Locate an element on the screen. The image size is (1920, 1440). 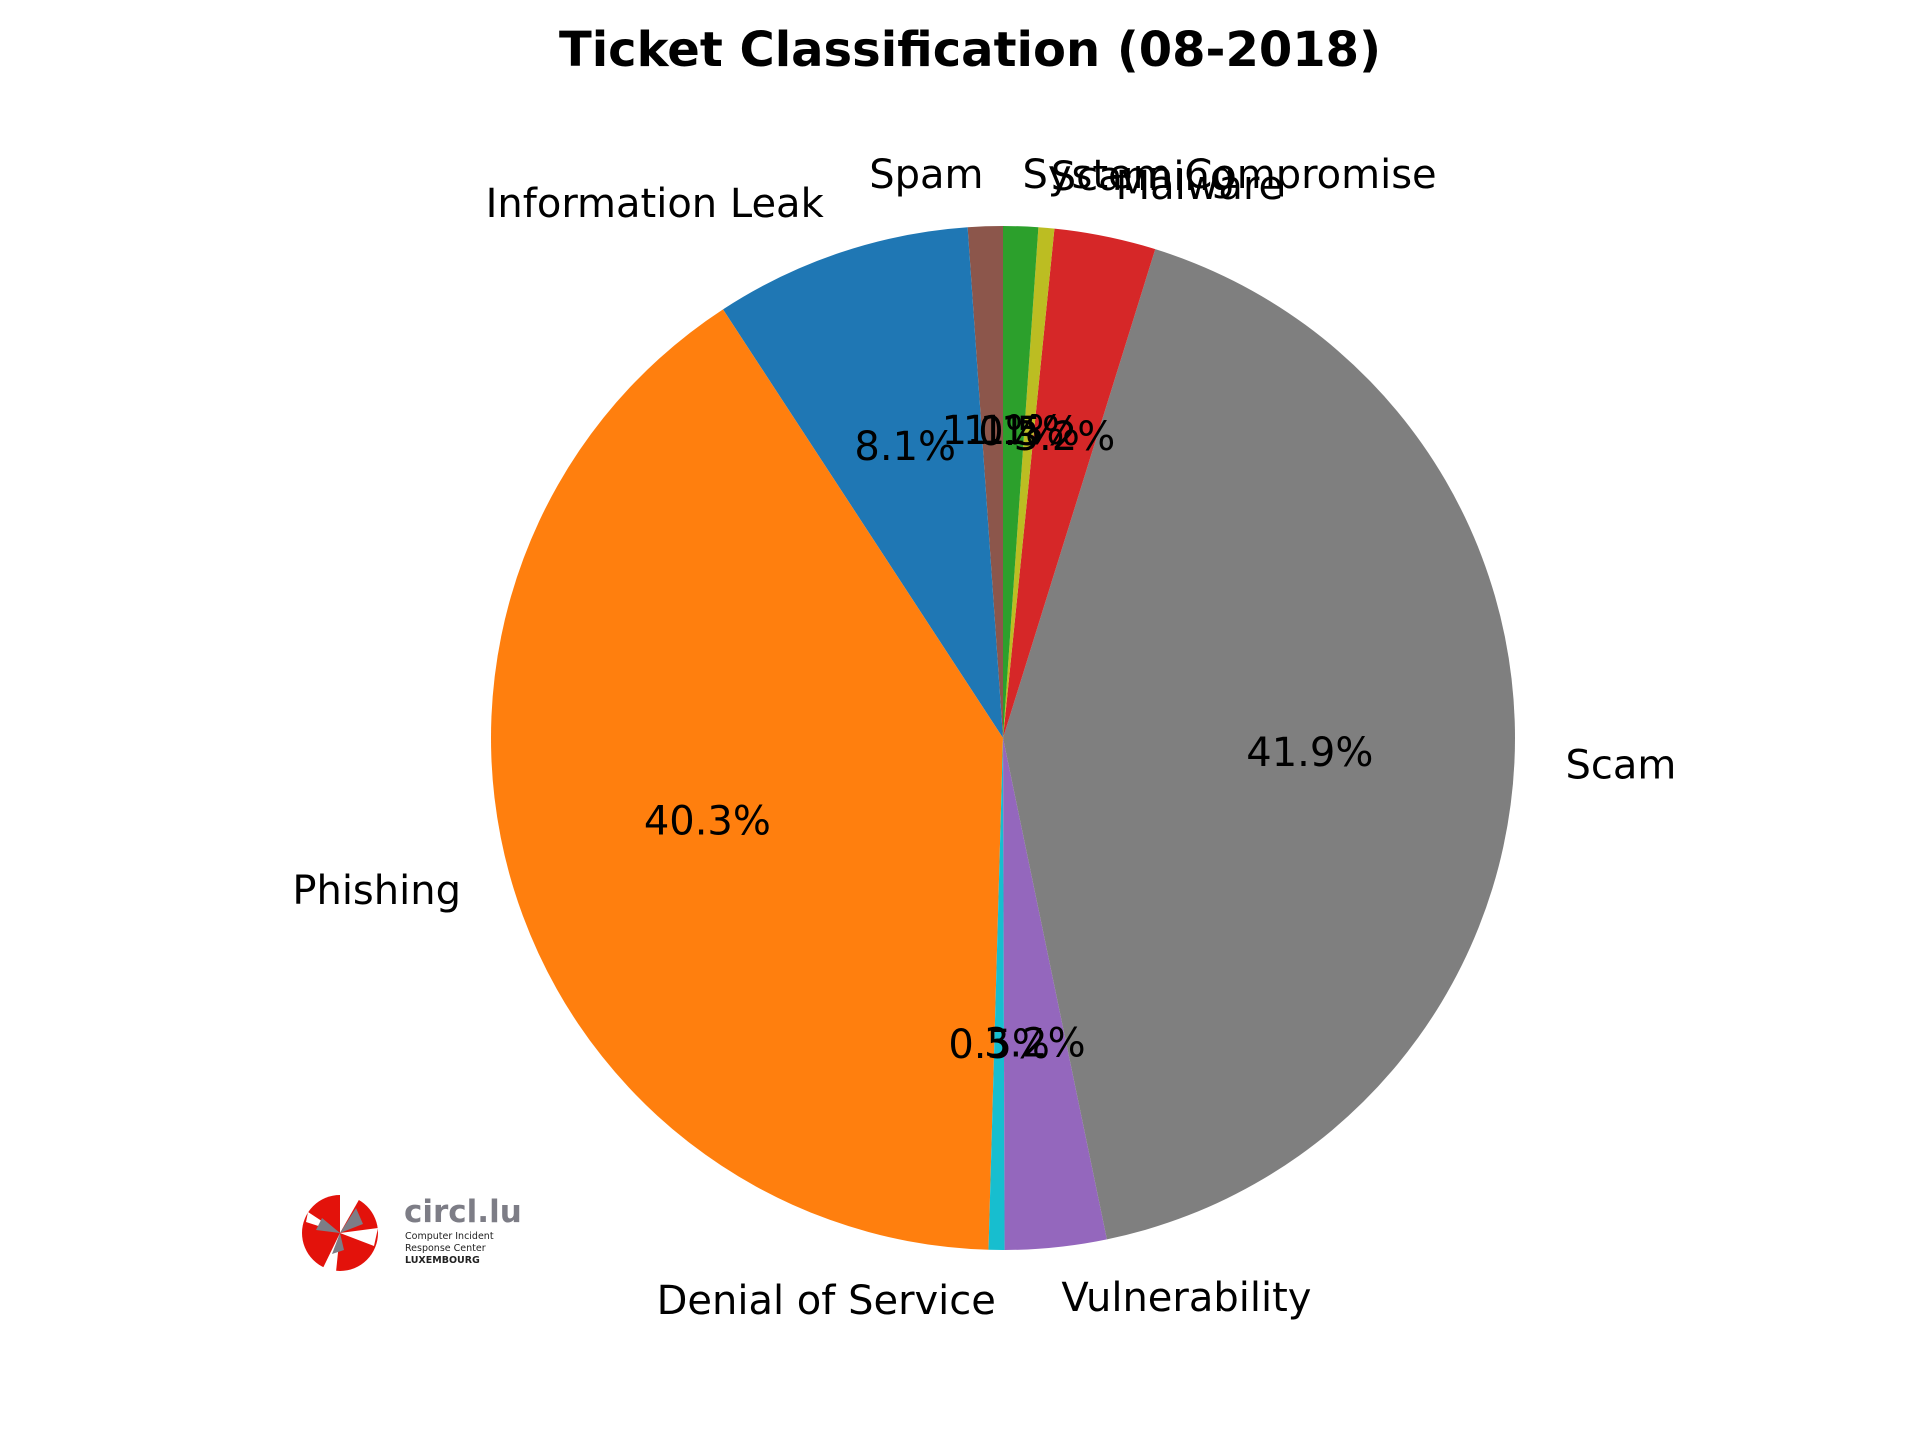
circl-logo-mark is located at coordinates (340, 1231).